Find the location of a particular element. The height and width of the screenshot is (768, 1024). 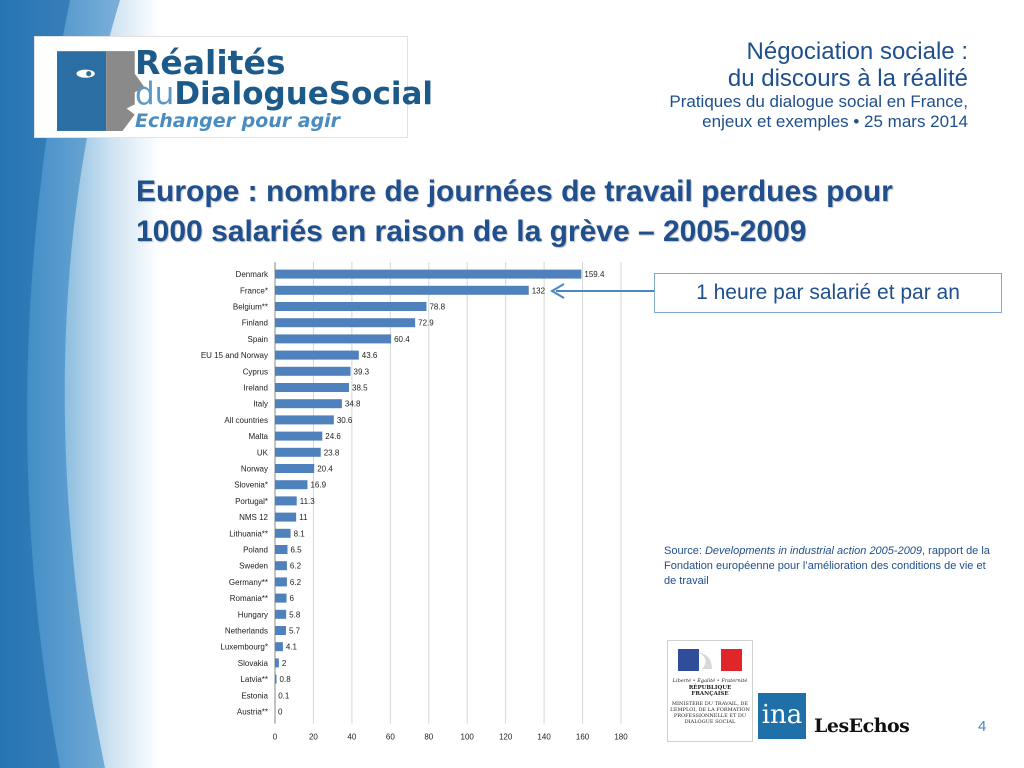

side-decor-curve is located at coordinates (60, 384).